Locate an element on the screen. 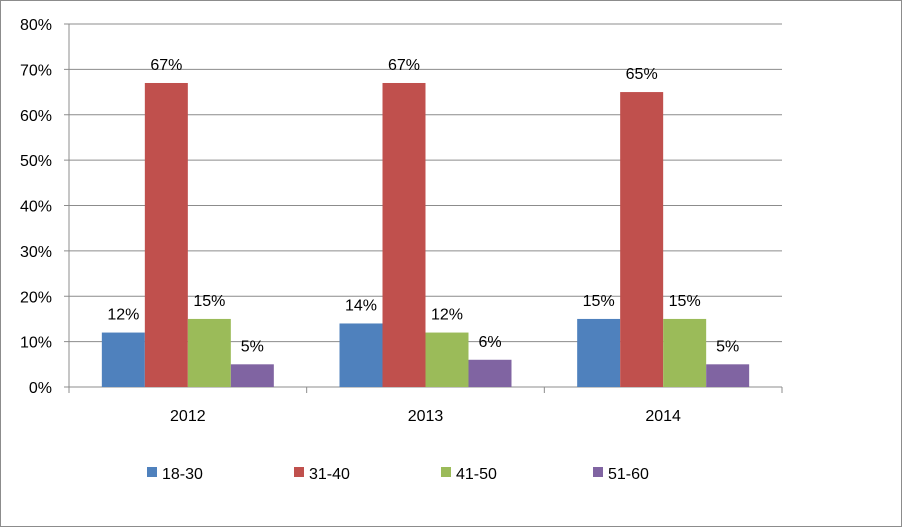 The width and height of the screenshot is (902, 528). y-tick-label: 20% is located at coordinates (36, 297).